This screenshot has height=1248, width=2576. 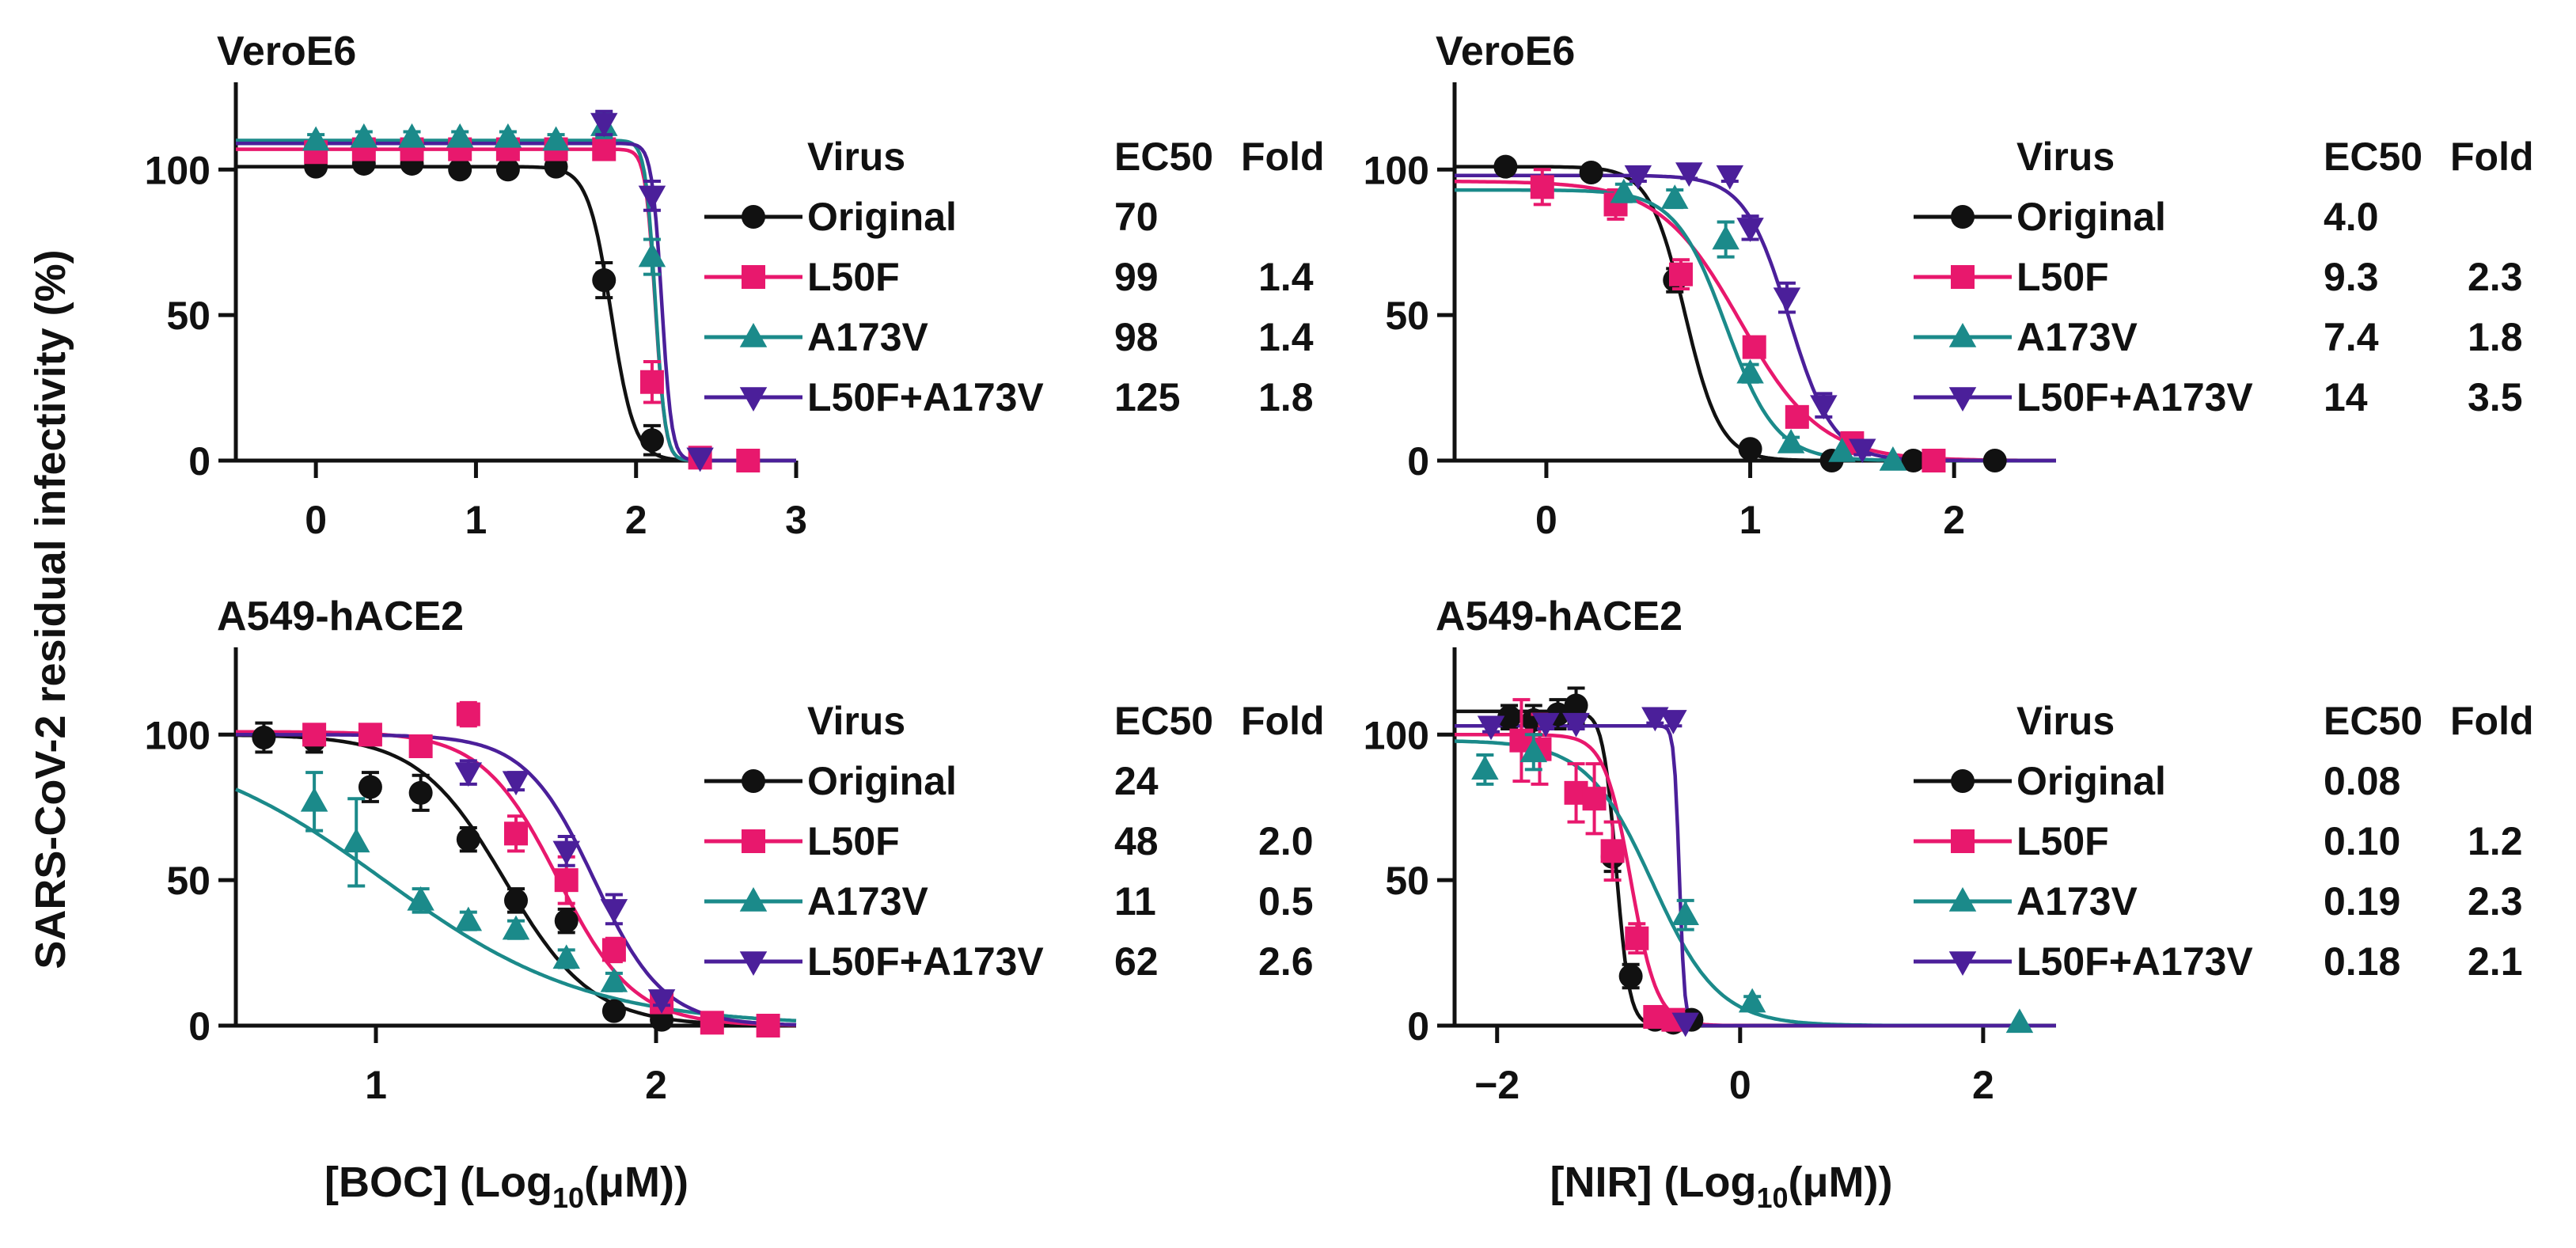 I want to click on legend-ec50-l50f: 48, so click(x=1136, y=841).